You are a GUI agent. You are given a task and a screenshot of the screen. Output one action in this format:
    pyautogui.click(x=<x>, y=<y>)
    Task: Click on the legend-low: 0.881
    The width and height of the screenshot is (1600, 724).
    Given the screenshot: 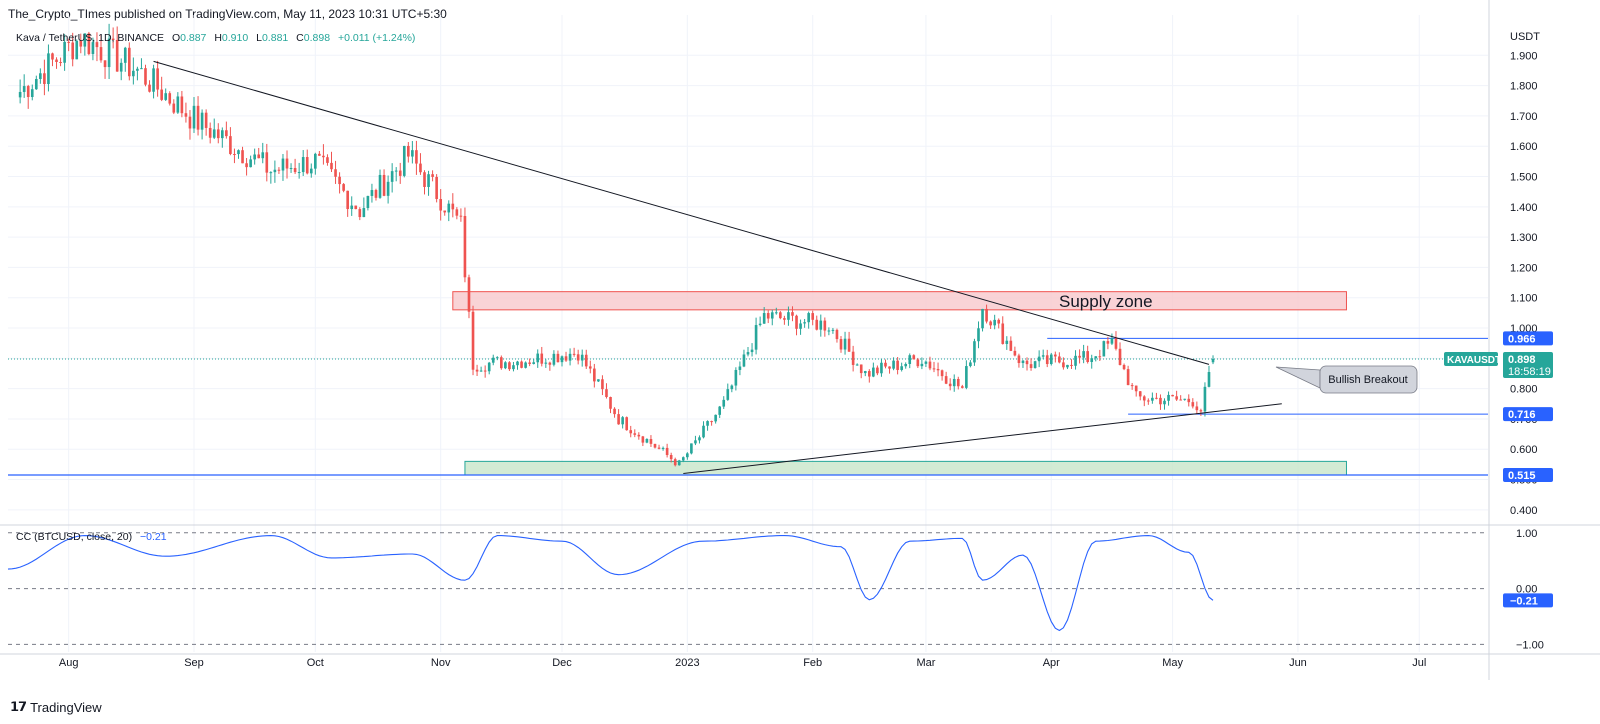 What is the action you would take?
    pyautogui.click(x=275, y=38)
    